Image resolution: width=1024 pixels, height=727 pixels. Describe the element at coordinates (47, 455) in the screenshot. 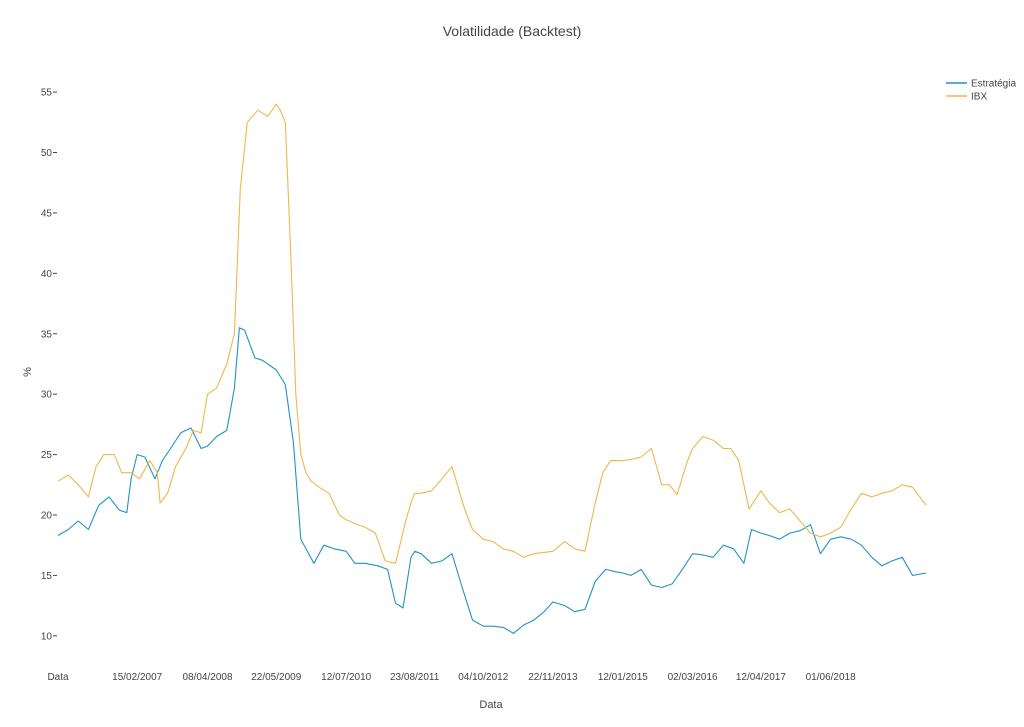

I see `y-tick-label: 25` at that location.